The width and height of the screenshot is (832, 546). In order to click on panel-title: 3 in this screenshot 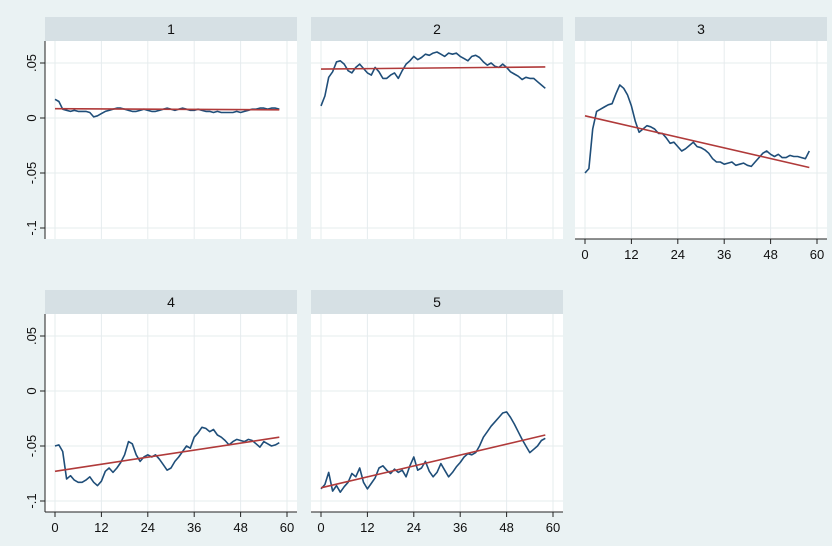, I will do `click(701, 29)`.